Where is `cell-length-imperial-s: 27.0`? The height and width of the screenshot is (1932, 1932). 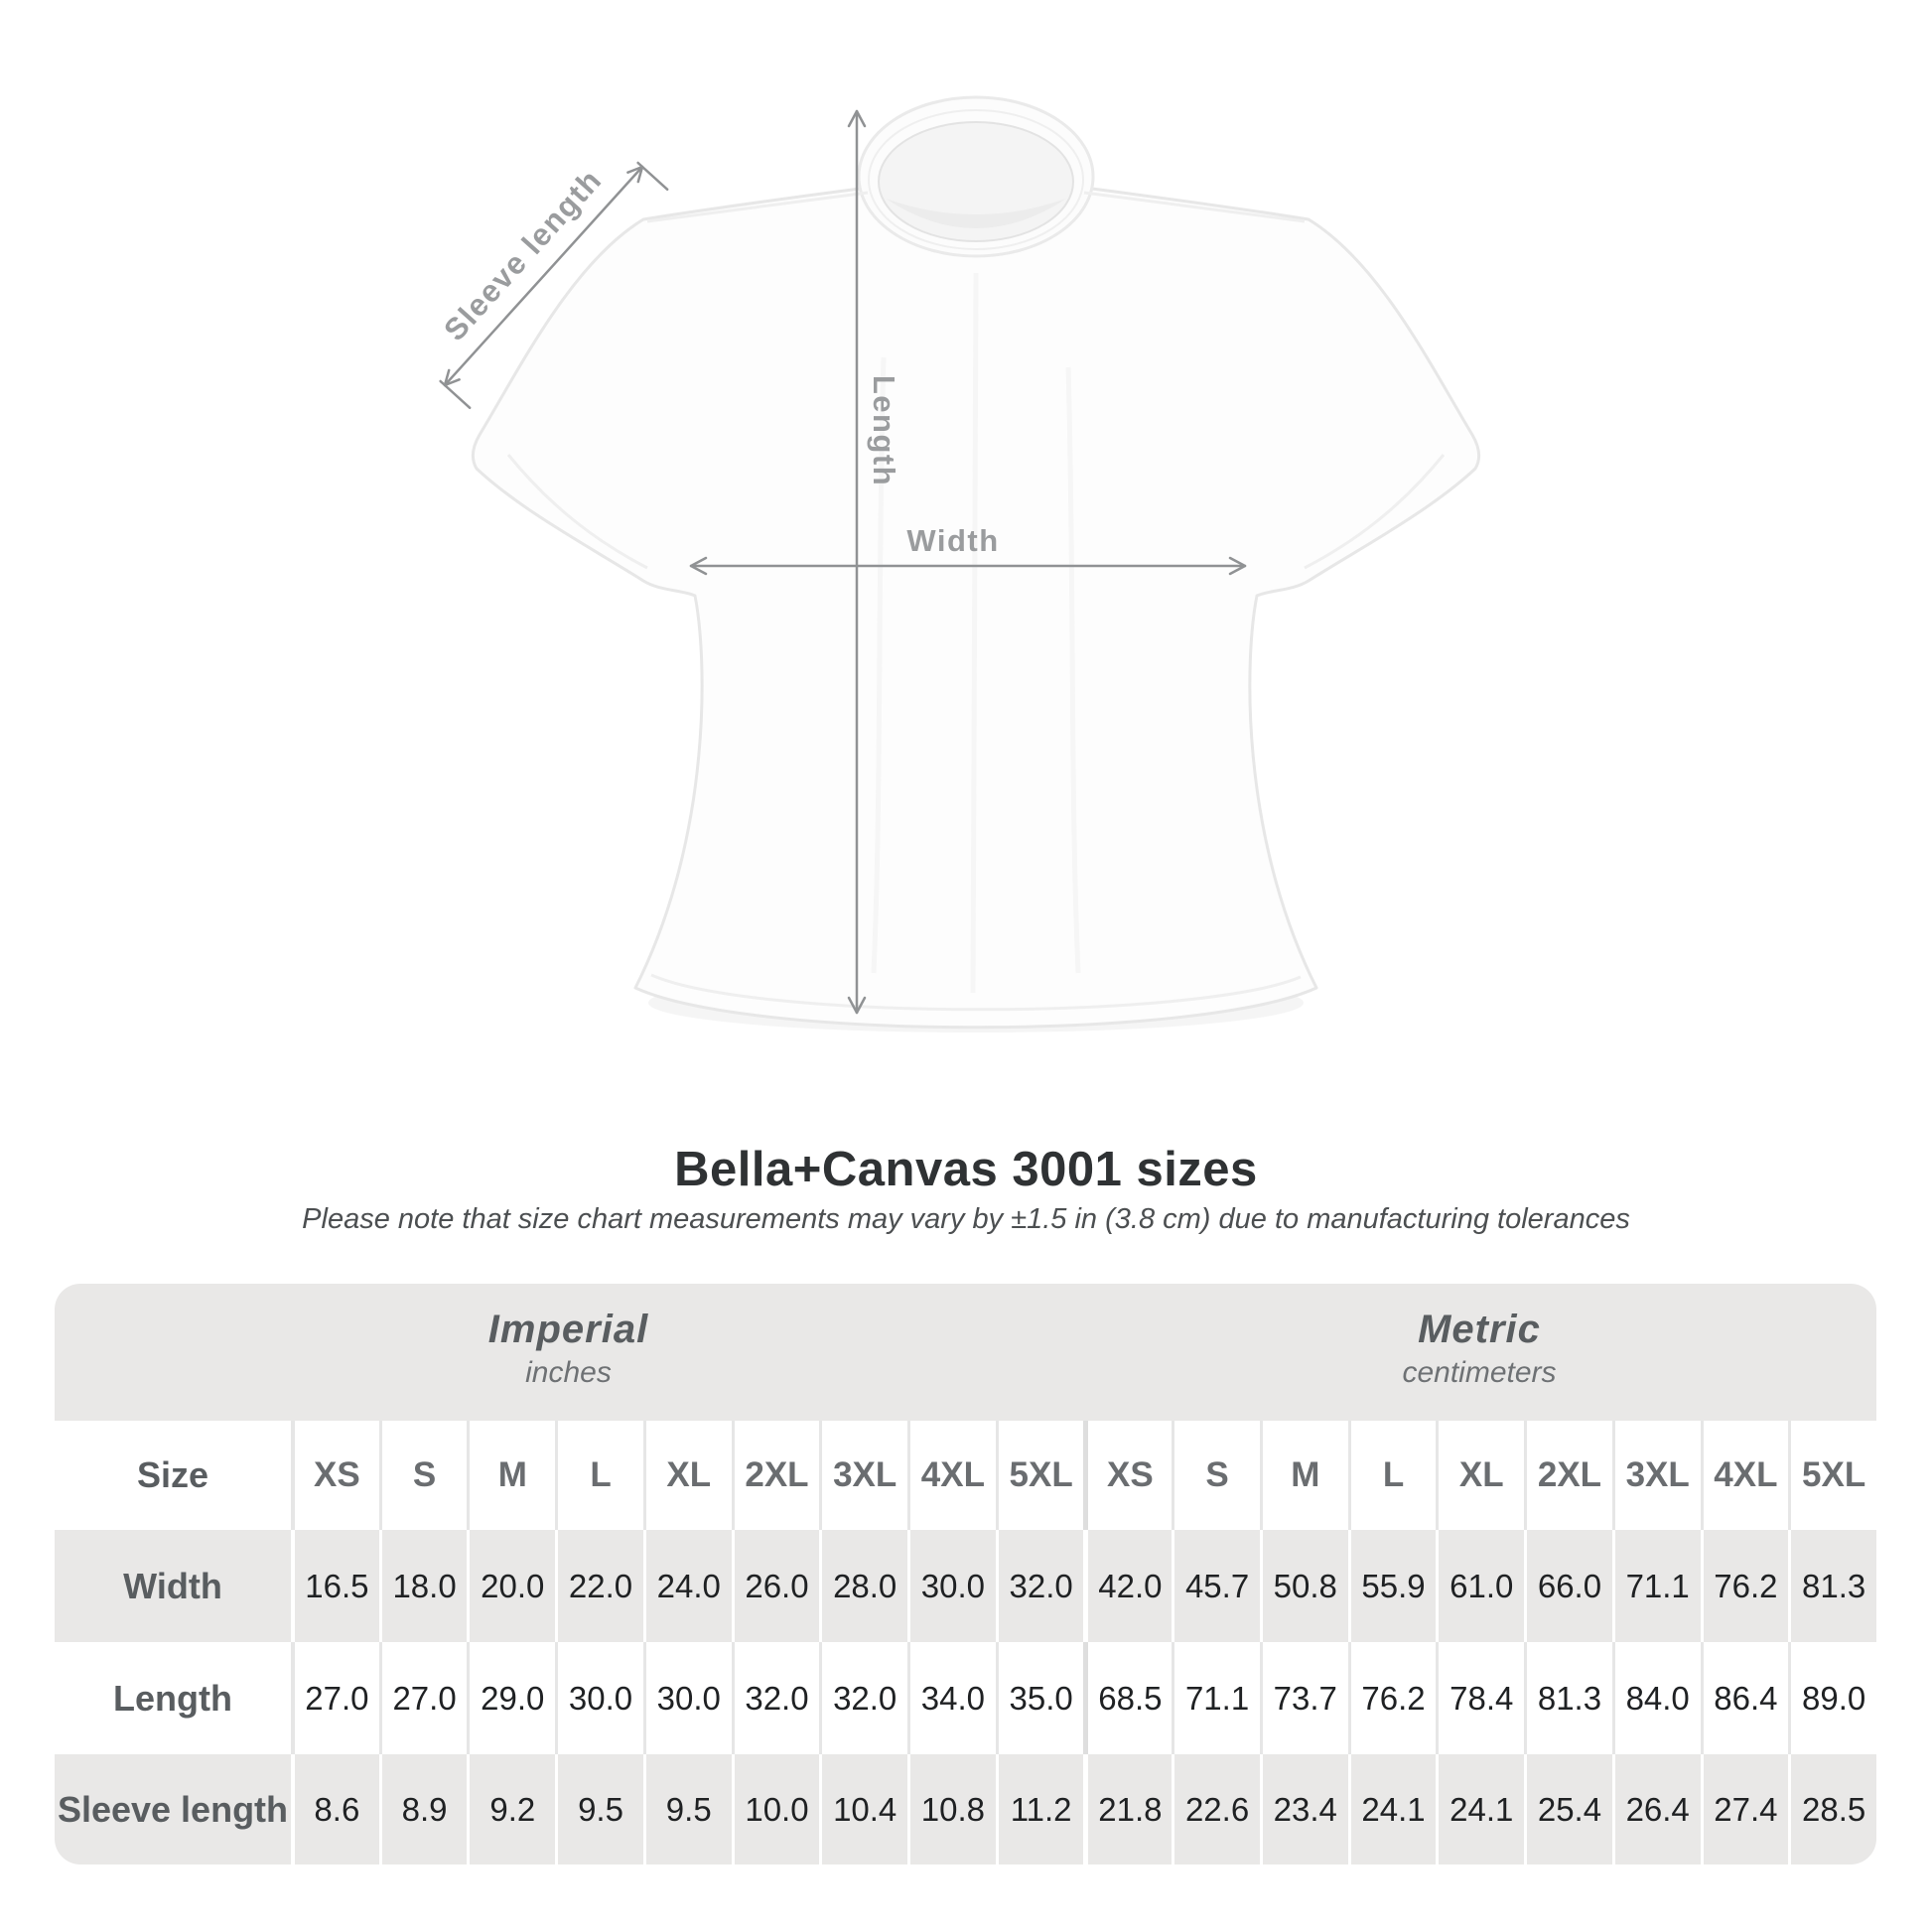
cell-length-imperial-s: 27.0 is located at coordinates (423, 1698).